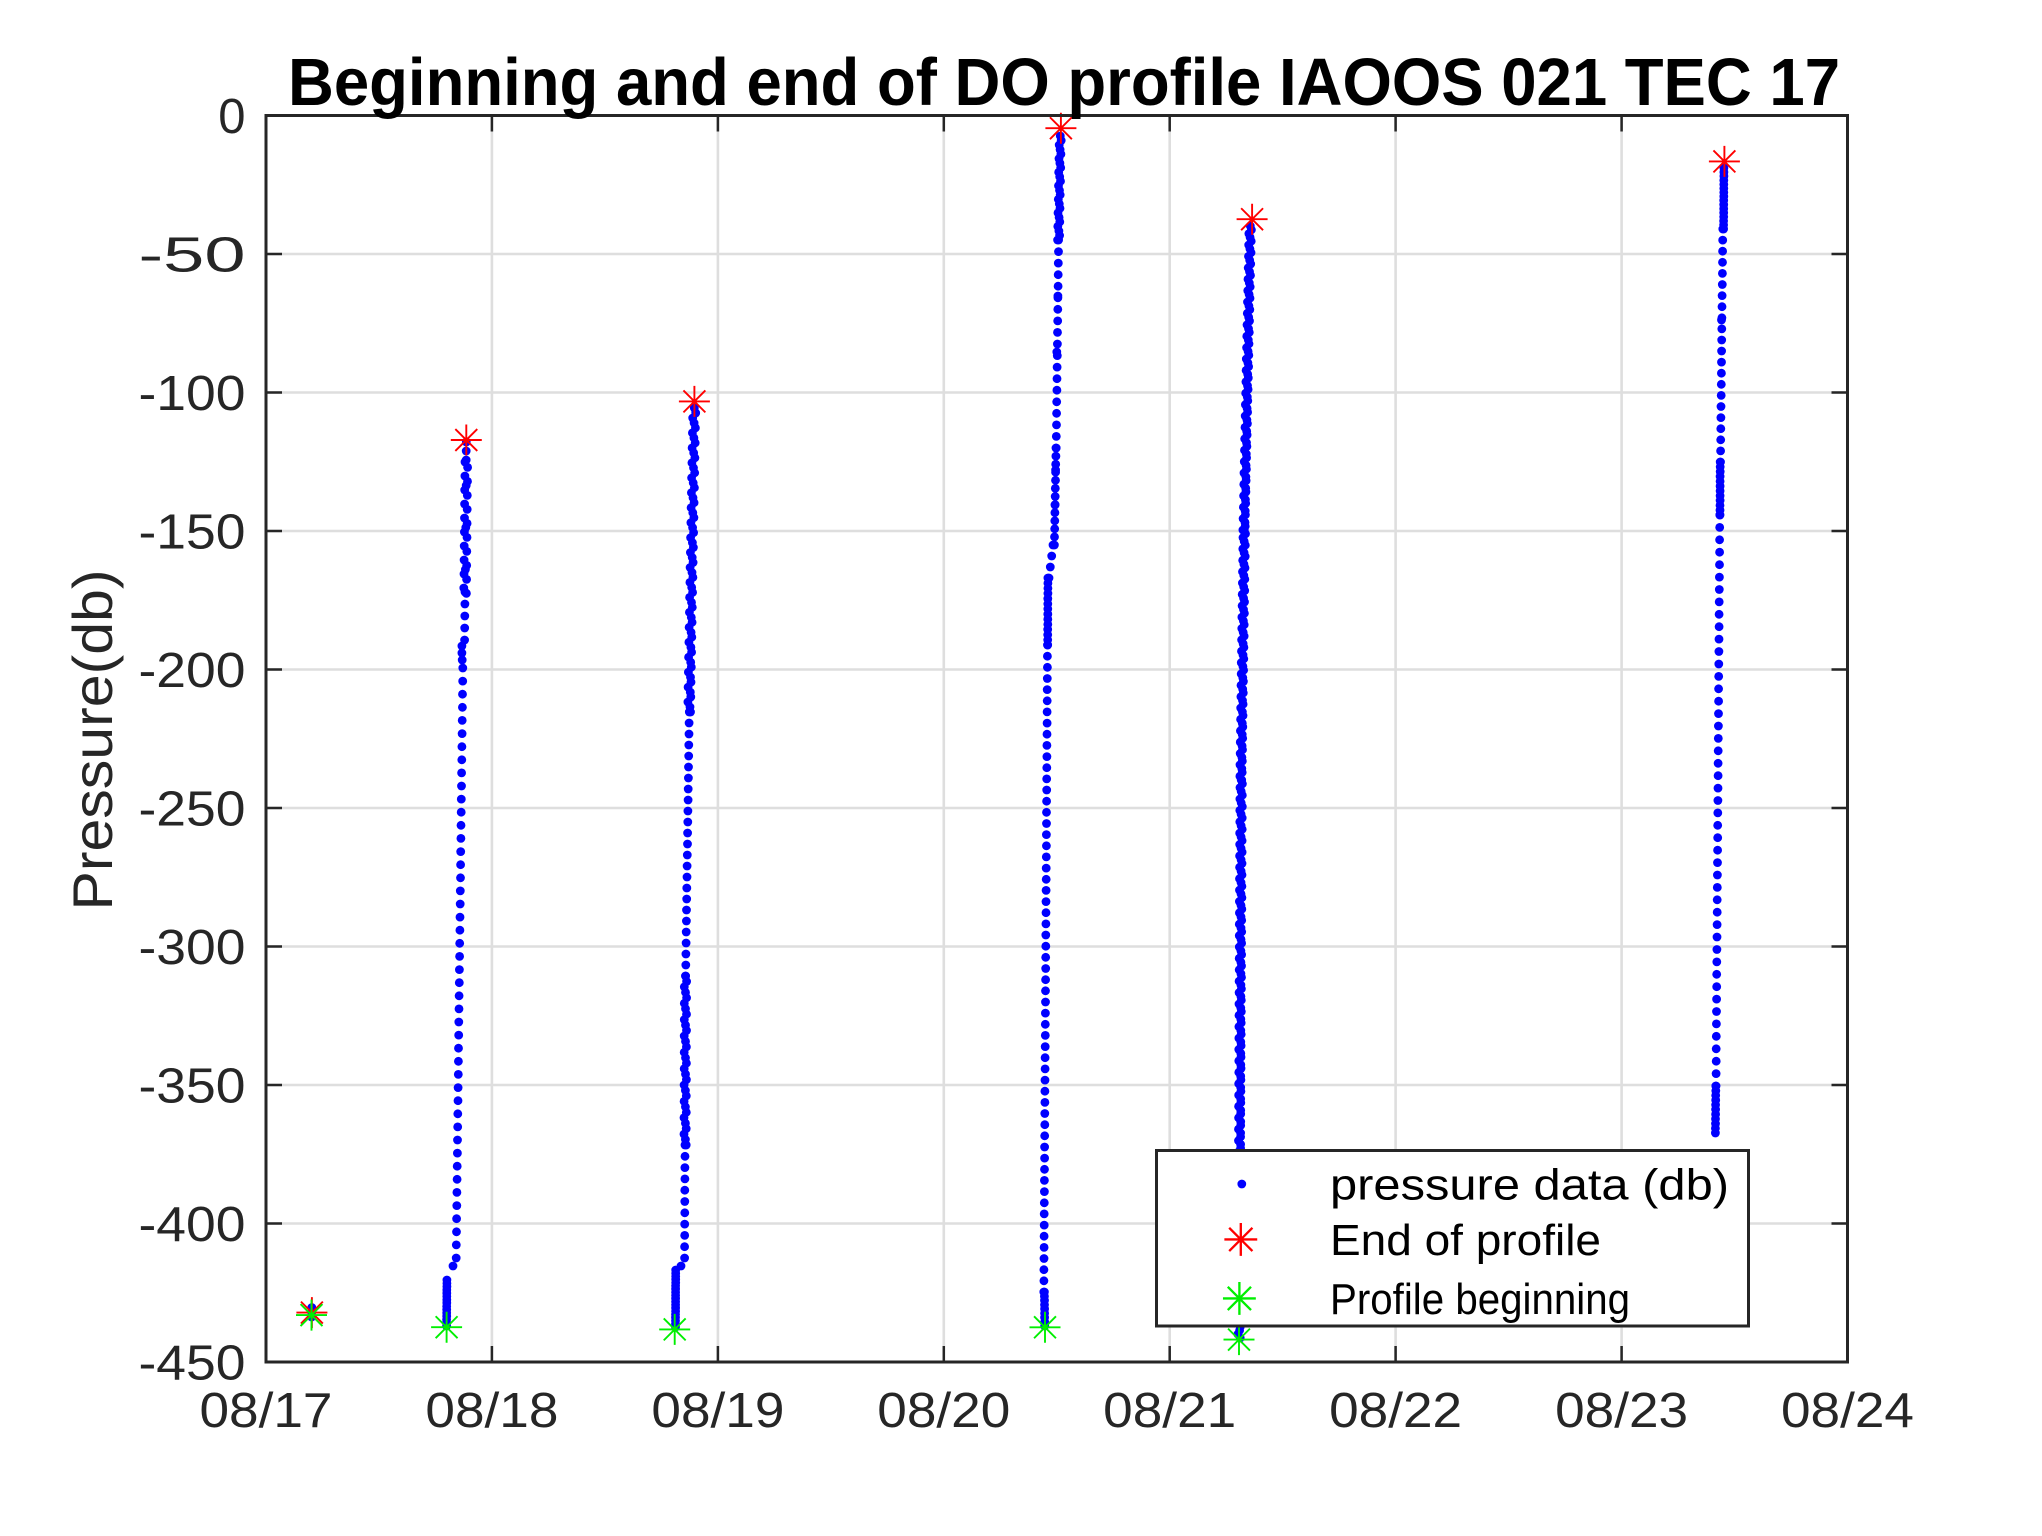  Describe the element at coordinates (1169, 1411) in the screenshot. I see `svg-text: 08/21` at that location.